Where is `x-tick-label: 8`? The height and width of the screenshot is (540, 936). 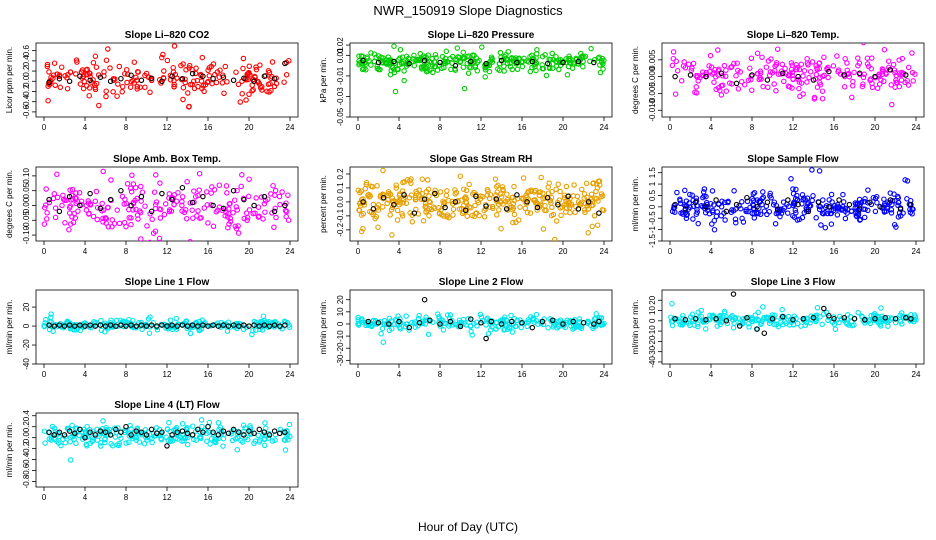
x-tick-label: 8 is located at coordinates (126, 127).